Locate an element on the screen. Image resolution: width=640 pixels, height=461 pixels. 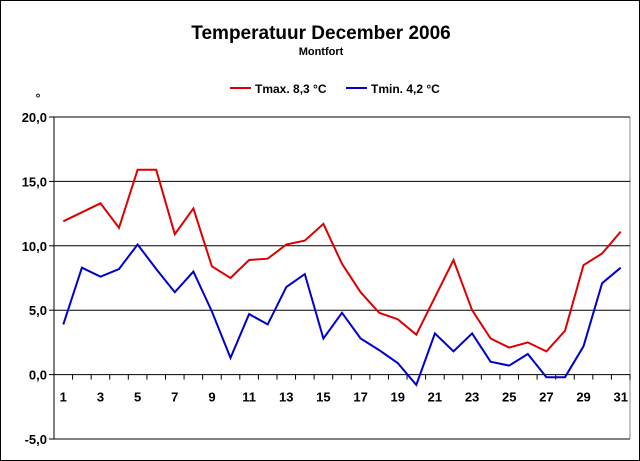
x-tick-label: 21 is located at coordinates (435, 397).